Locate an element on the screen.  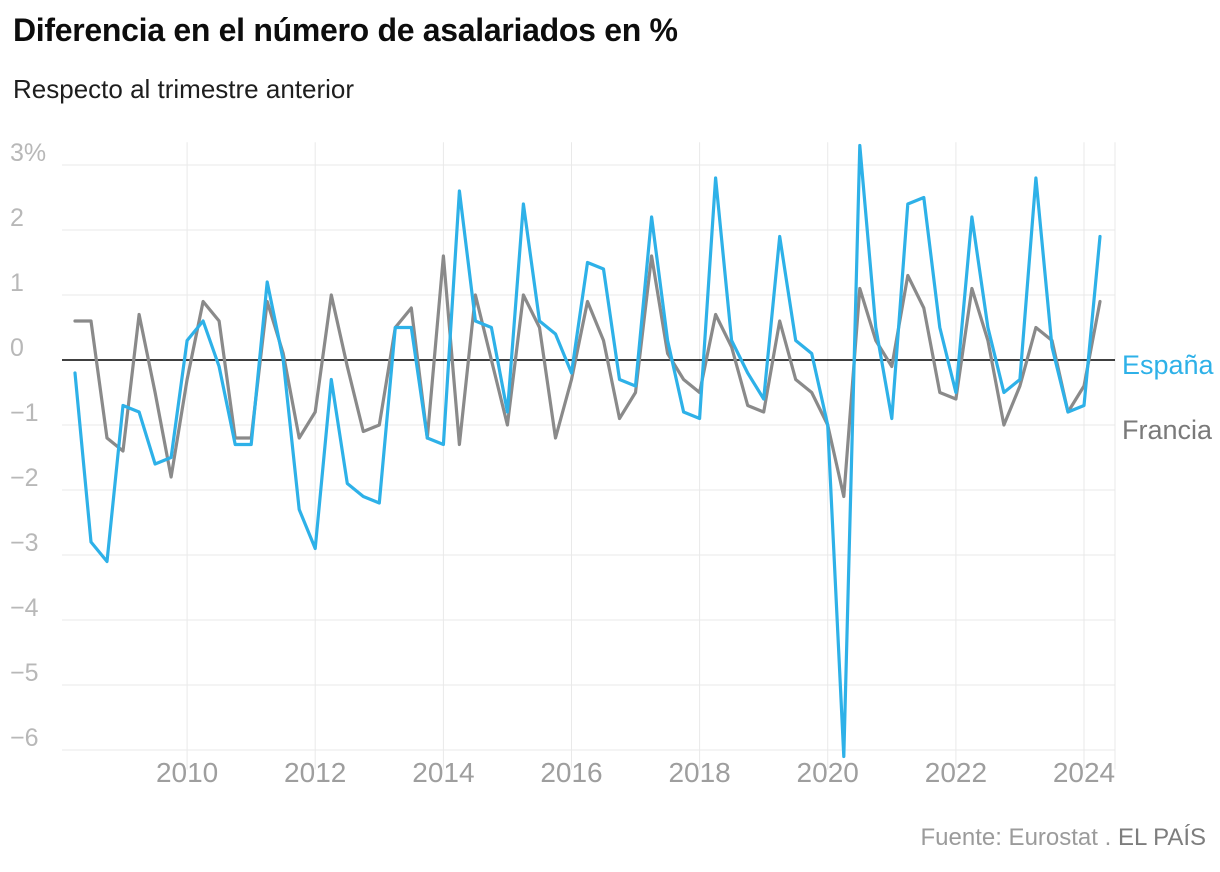
source-text: Fuente: Eurostat is located at coordinates (1009, 837).